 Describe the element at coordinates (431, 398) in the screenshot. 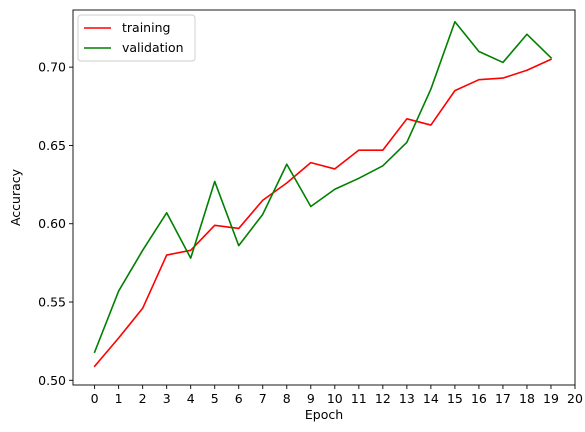

I see `x-tick-label-14: 14` at that location.